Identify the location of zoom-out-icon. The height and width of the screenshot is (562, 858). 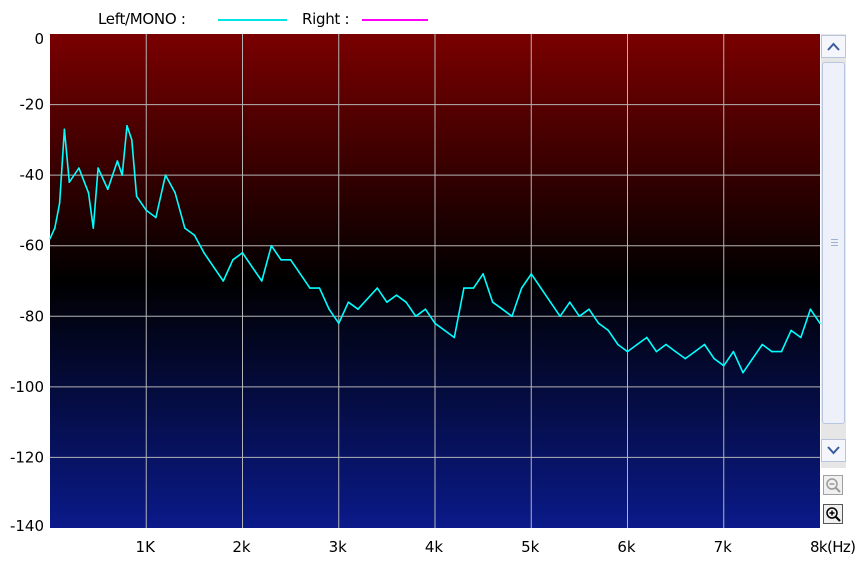
(833, 485).